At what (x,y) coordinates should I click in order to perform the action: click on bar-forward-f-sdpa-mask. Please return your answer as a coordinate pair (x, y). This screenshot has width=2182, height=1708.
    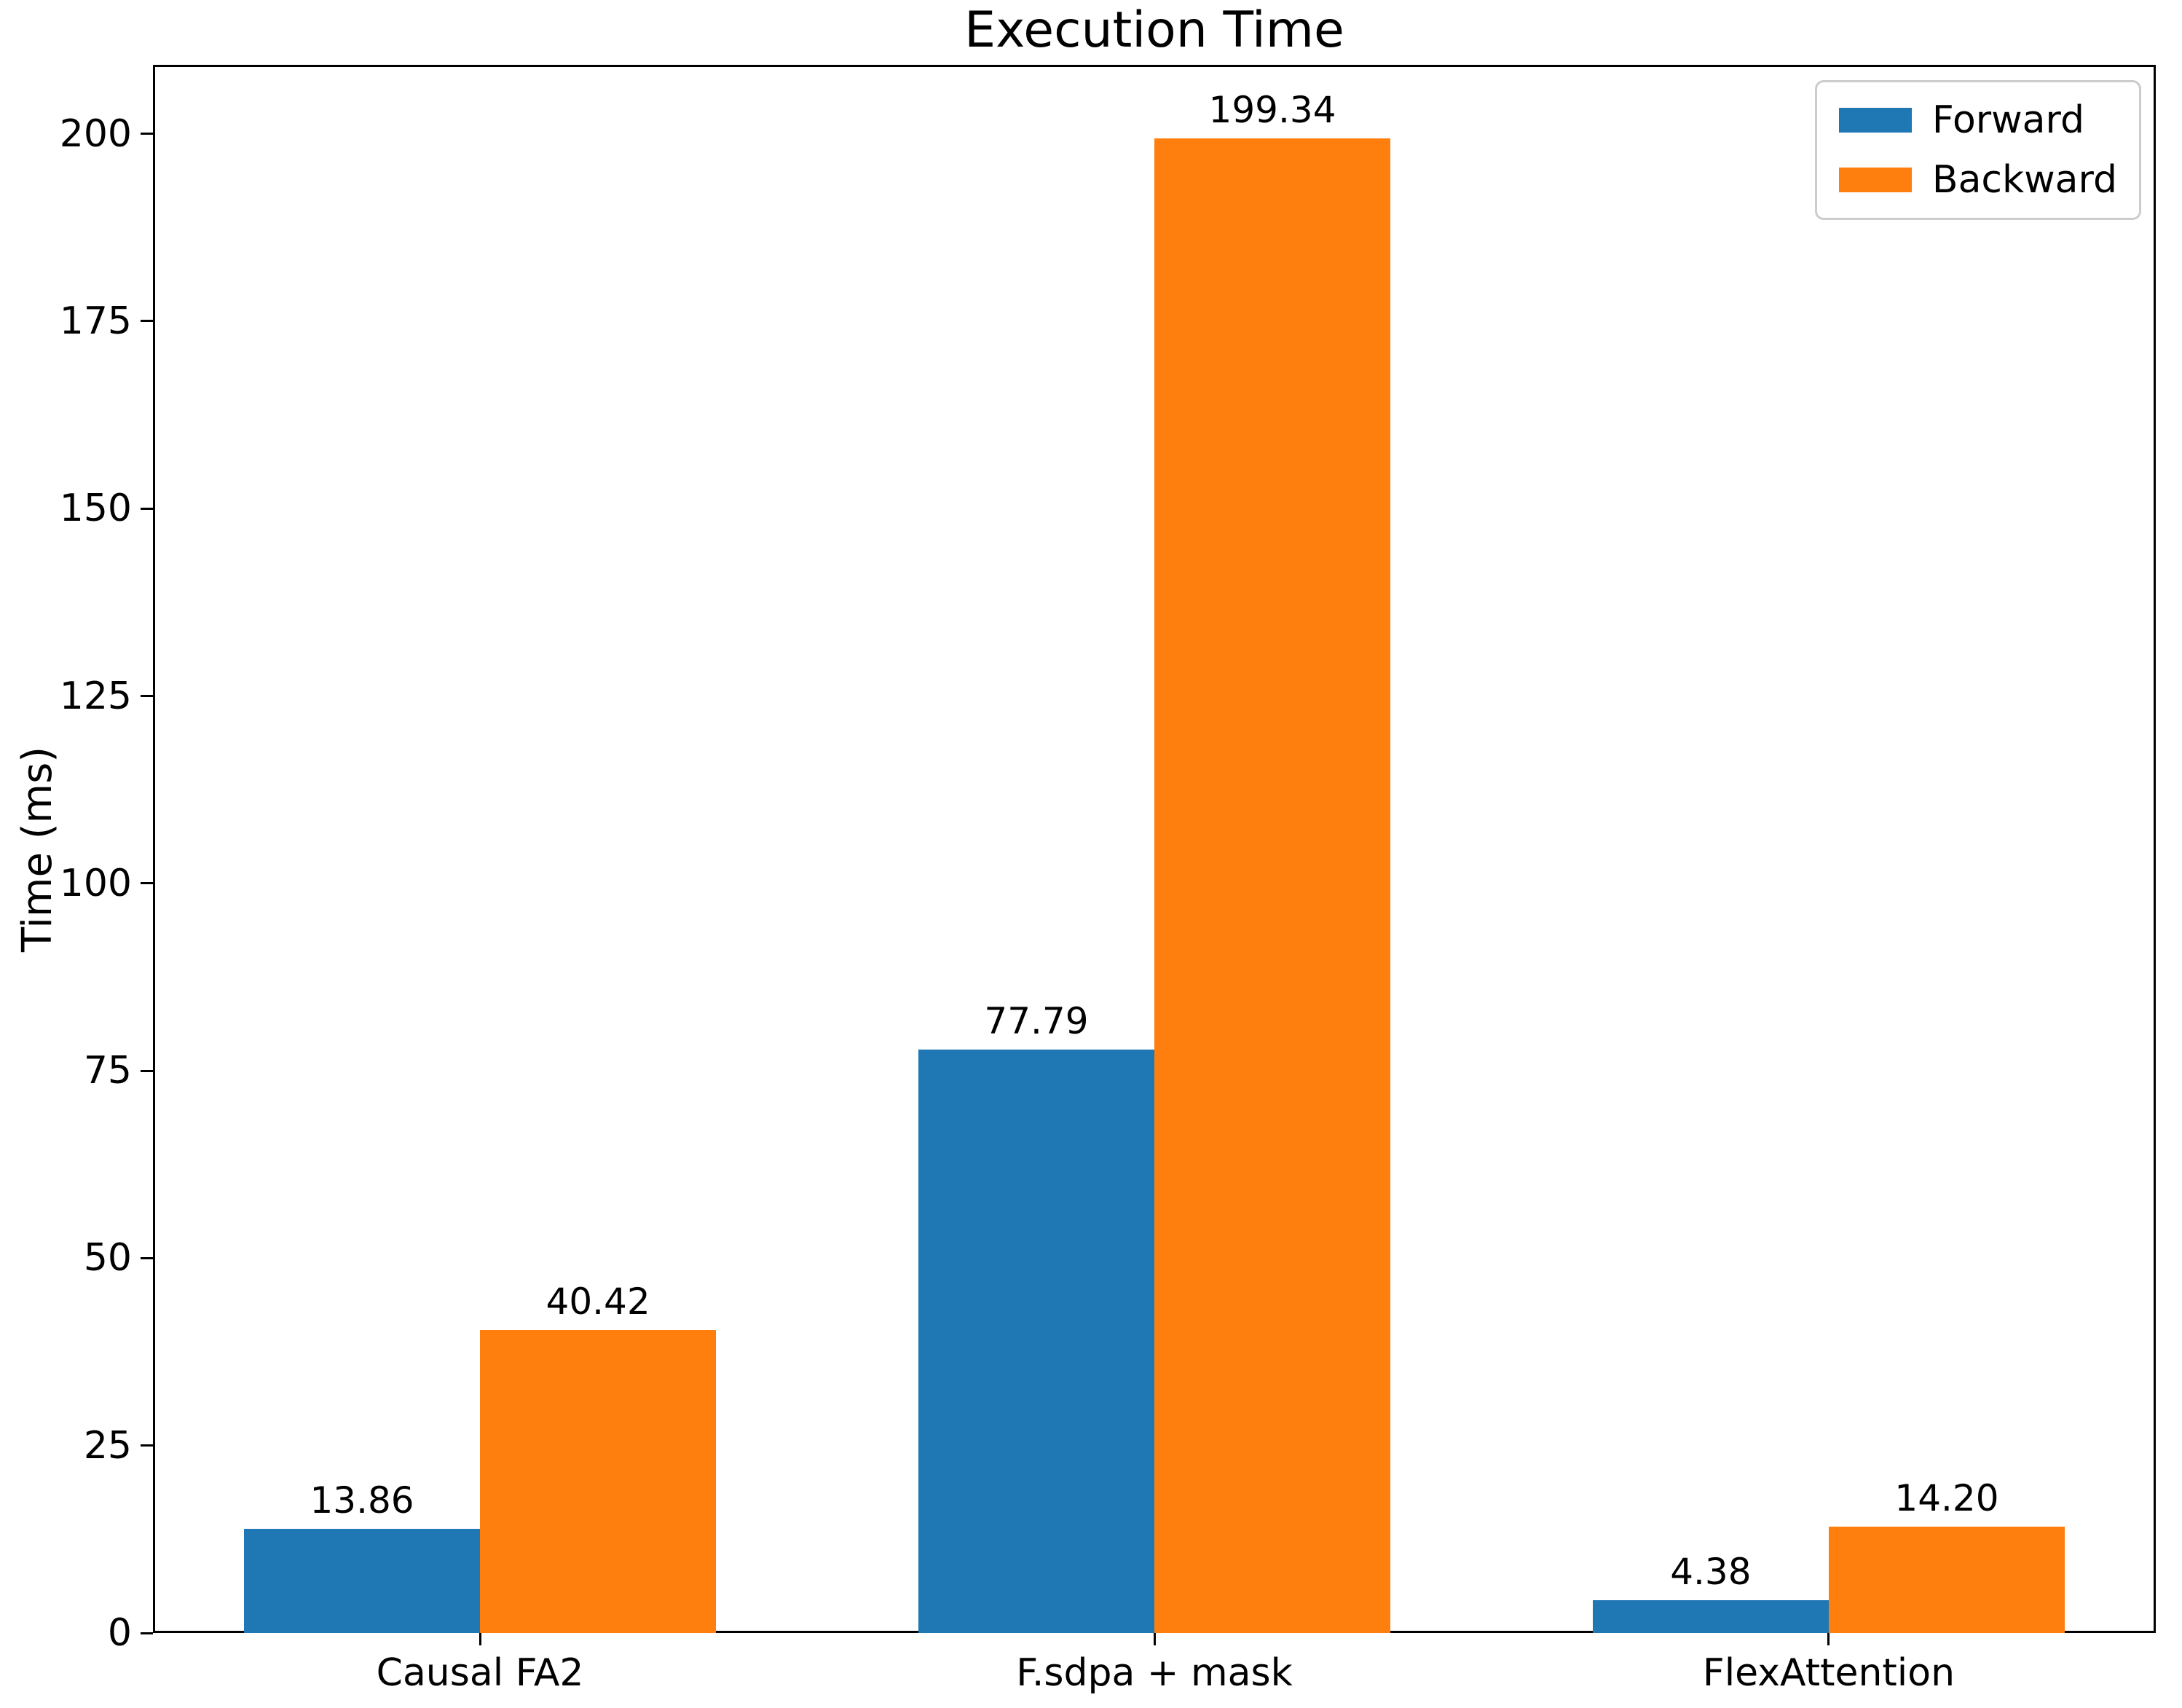
    Looking at the image, I should click on (1036, 1341).